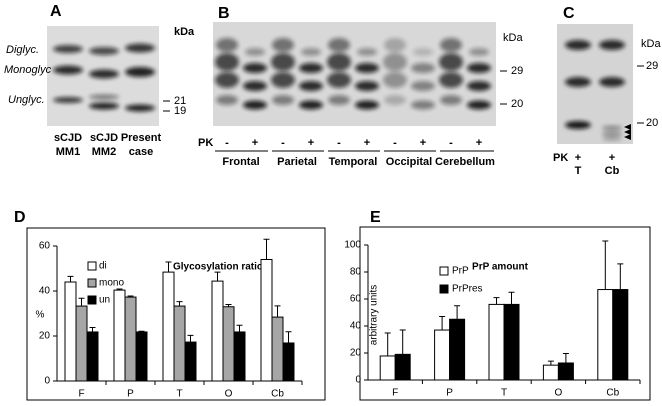 This screenshot has width=662, height=406. What do you see at coordinates (218, 267) in the screenshot?
I see `chart-title: Glycosylation ratio` at bounding box center [218, 267].